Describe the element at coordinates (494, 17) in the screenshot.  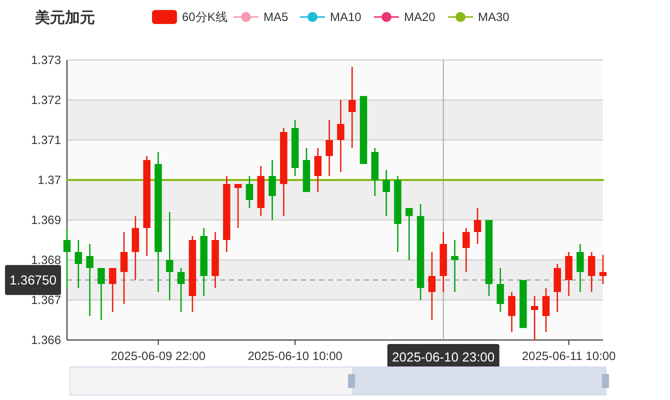
I see `legend-label: MA30` at that location.